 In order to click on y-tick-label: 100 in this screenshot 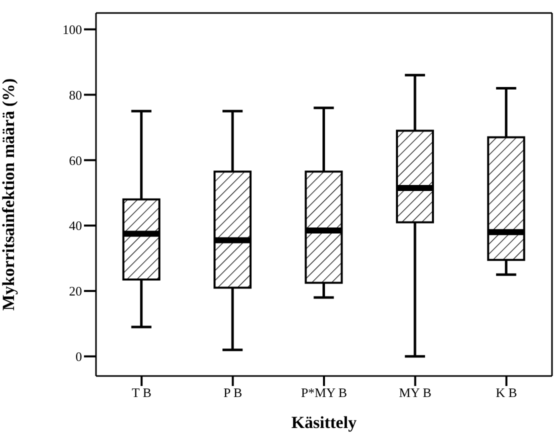, I will do `click(72, 29)`.